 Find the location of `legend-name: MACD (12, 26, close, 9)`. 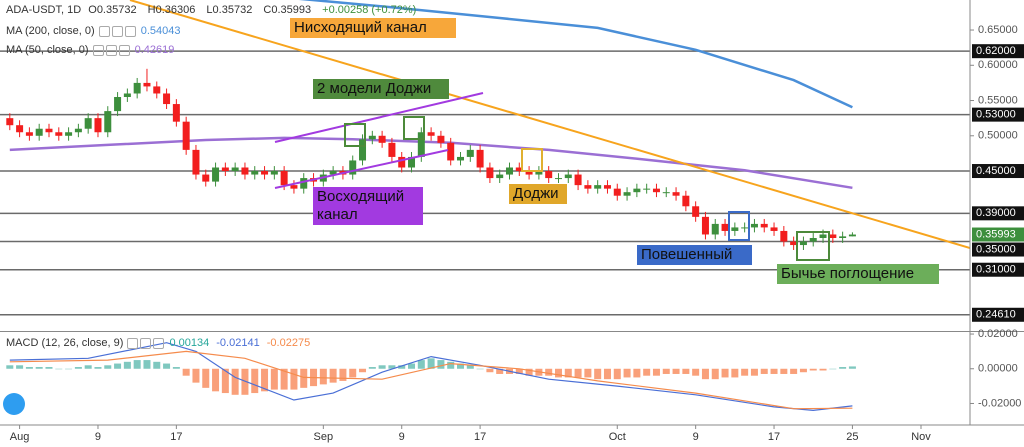

legend-name: MACD (12, 26, close, 9) is located at coordinates (65, 343).